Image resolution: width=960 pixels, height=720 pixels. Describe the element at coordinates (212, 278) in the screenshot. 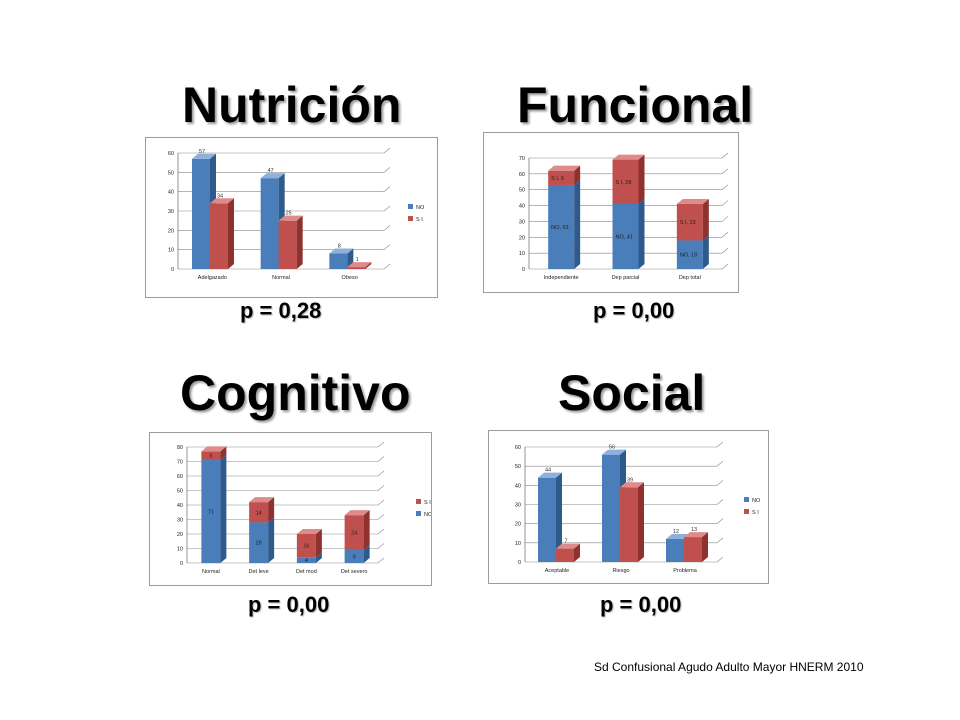

I see `x-tick-label: Adelgazado` at that location.